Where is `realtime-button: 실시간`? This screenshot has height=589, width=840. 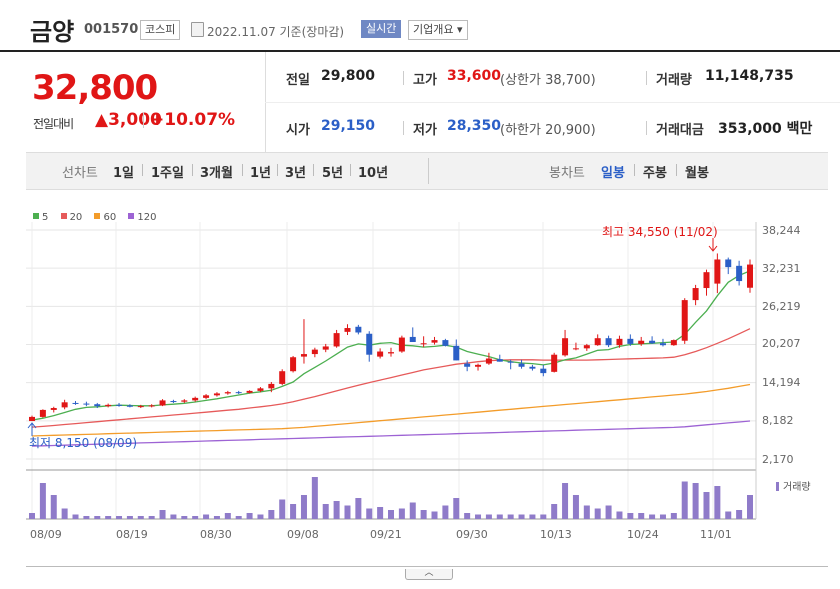 realtime-button: 실시간 is located at coordinates (381, 29).